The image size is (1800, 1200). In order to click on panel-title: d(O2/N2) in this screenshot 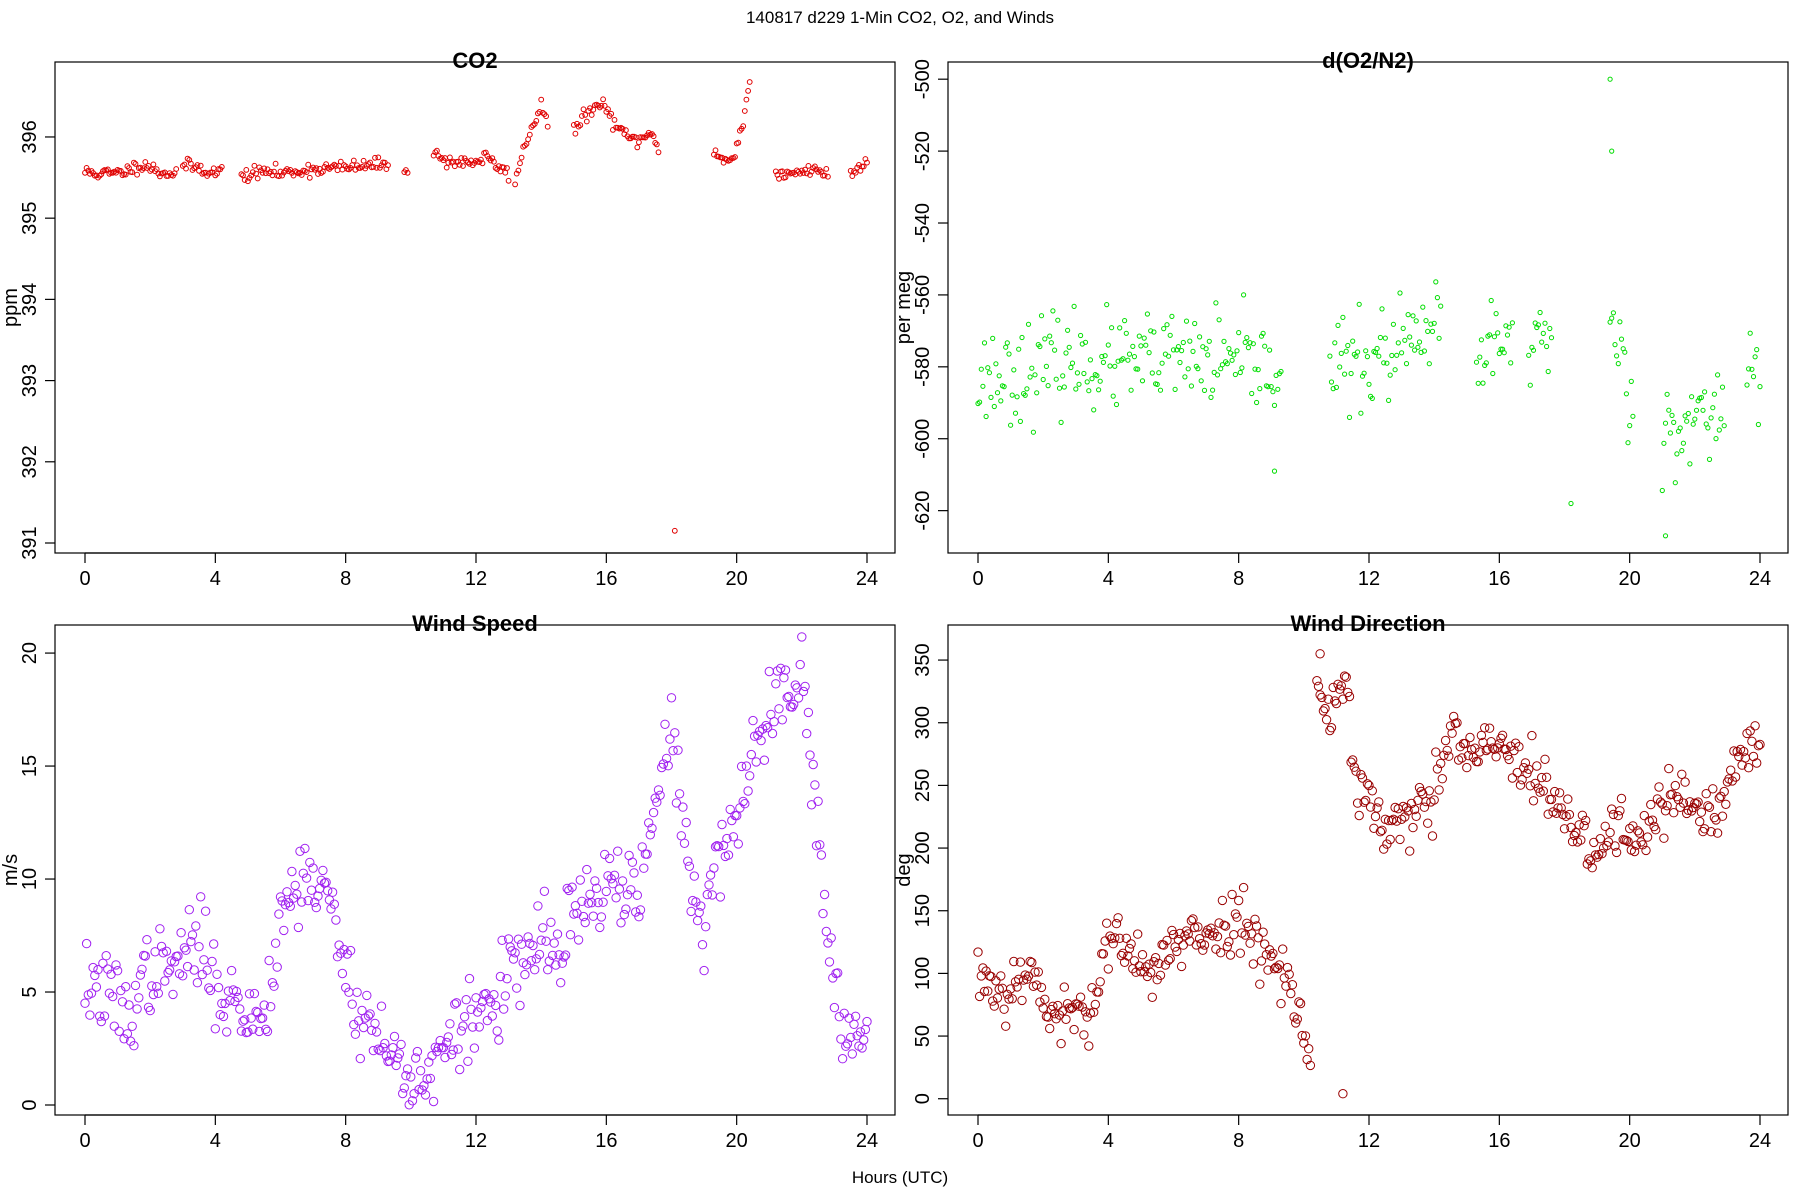, I will do `click(1368, 60)`.